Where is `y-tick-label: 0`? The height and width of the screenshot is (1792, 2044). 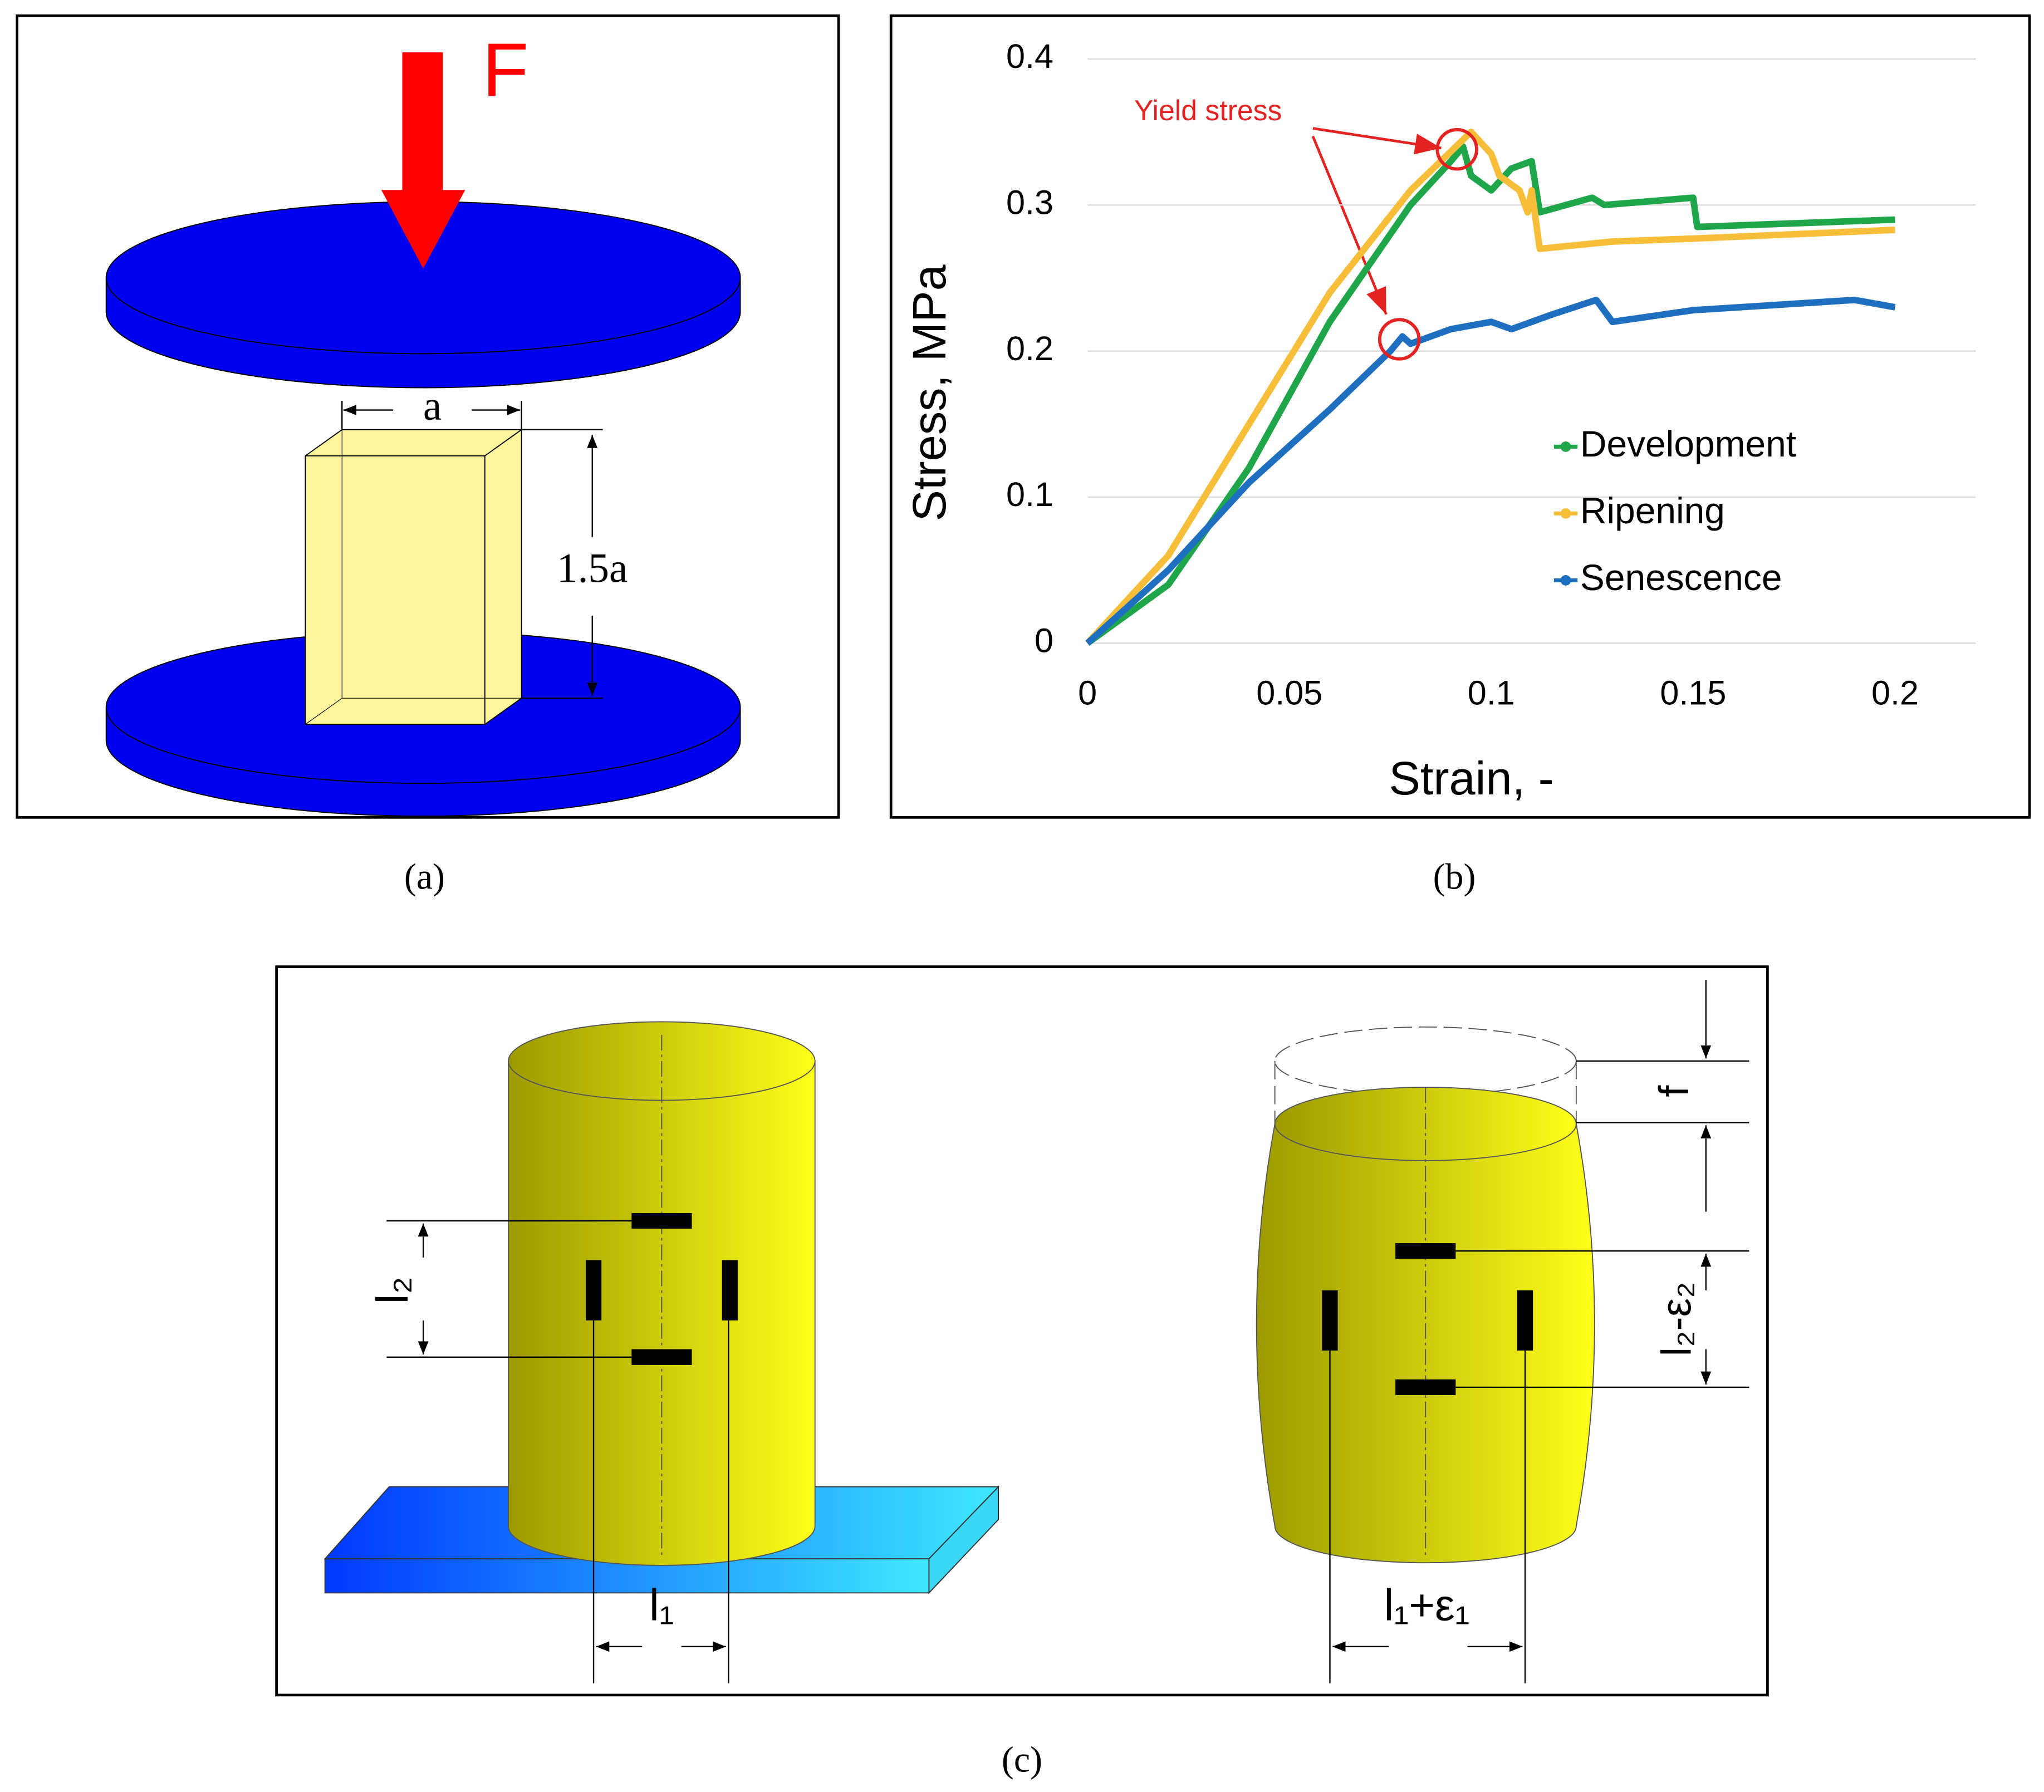 y-tick-label: 0 is located at coordinates (1044, 641).